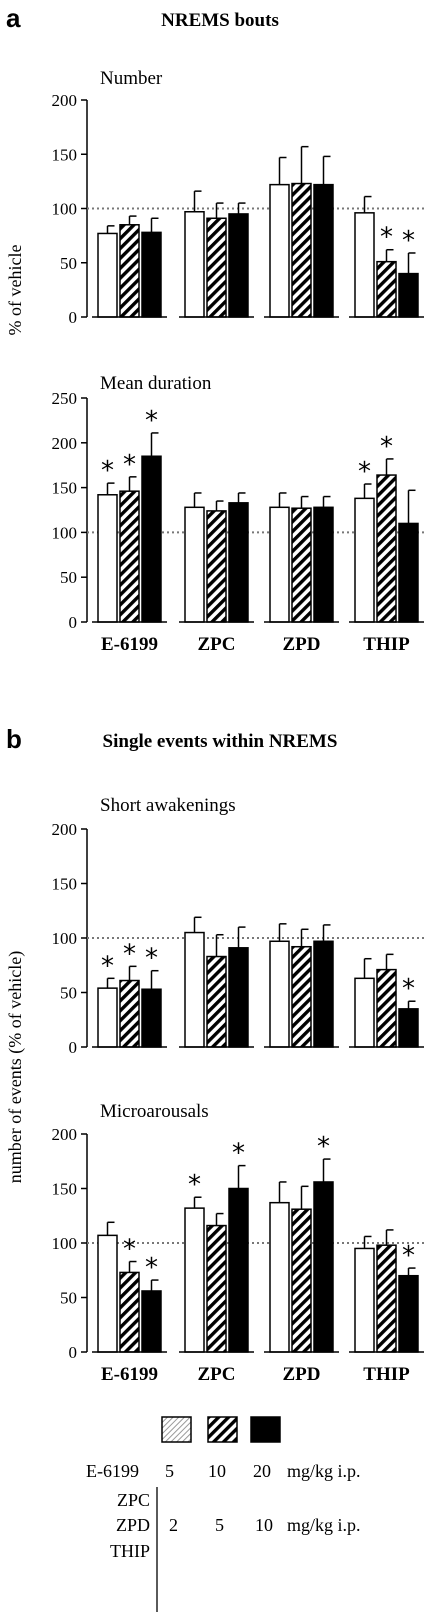 The height and width of the screenshot is (1615, 440). I want to click on legend-others-unit: mg/kg i.p., so click(324, 1525).